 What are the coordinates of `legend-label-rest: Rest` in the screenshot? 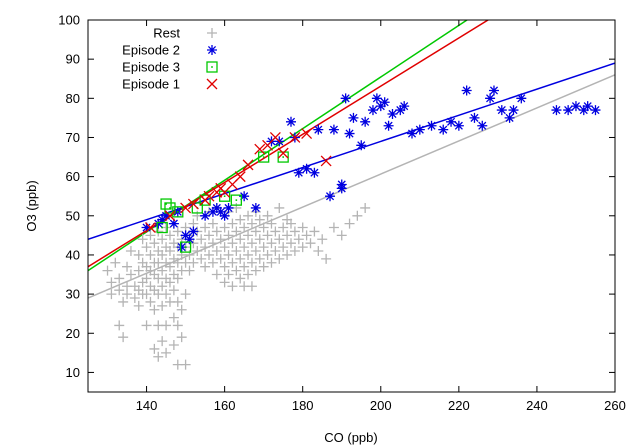 It's located at (166, 33).